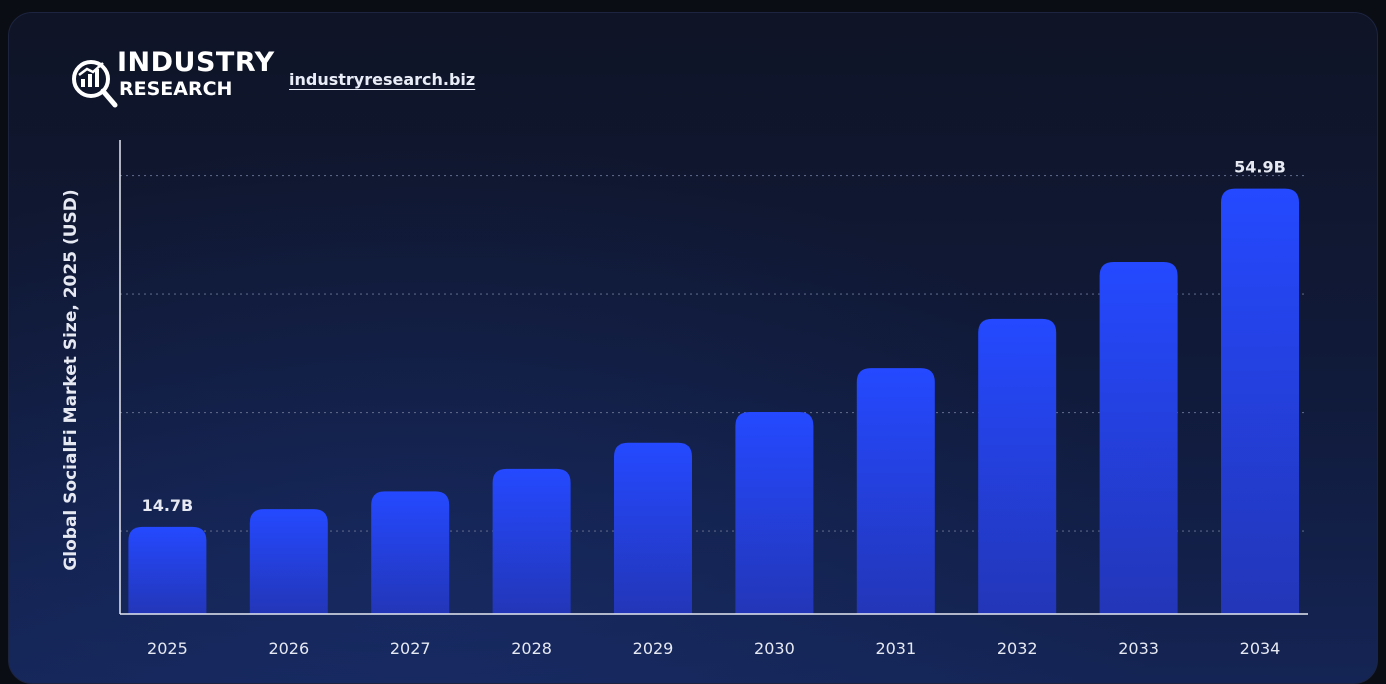 The width and height of the screenshot is (1386, 684). Describe the element at coordinates (410, 552) in the screenshot. I see `bar-2027` at that location.